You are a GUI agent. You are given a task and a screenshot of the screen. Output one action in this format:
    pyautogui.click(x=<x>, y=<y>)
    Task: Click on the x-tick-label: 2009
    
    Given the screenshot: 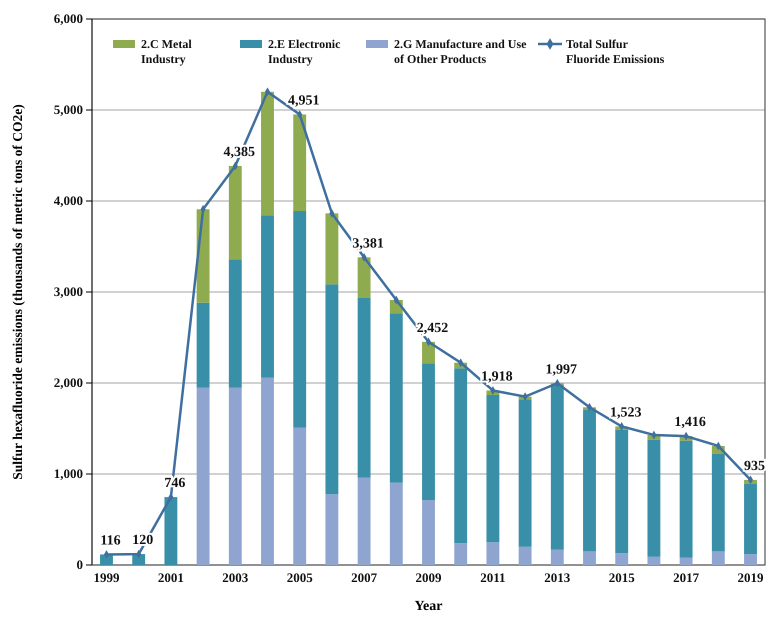 What is the action you would take?
    pyautogui.click(x=429, y=578)
    